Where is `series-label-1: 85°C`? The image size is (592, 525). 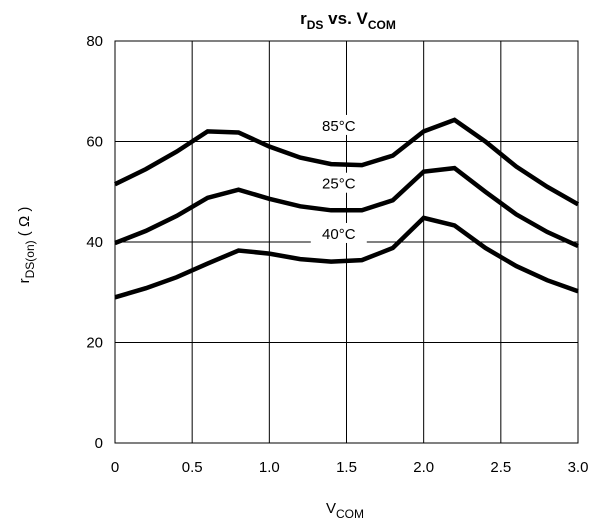 series-label-1: 85°C is located at coordinates (339, 126).